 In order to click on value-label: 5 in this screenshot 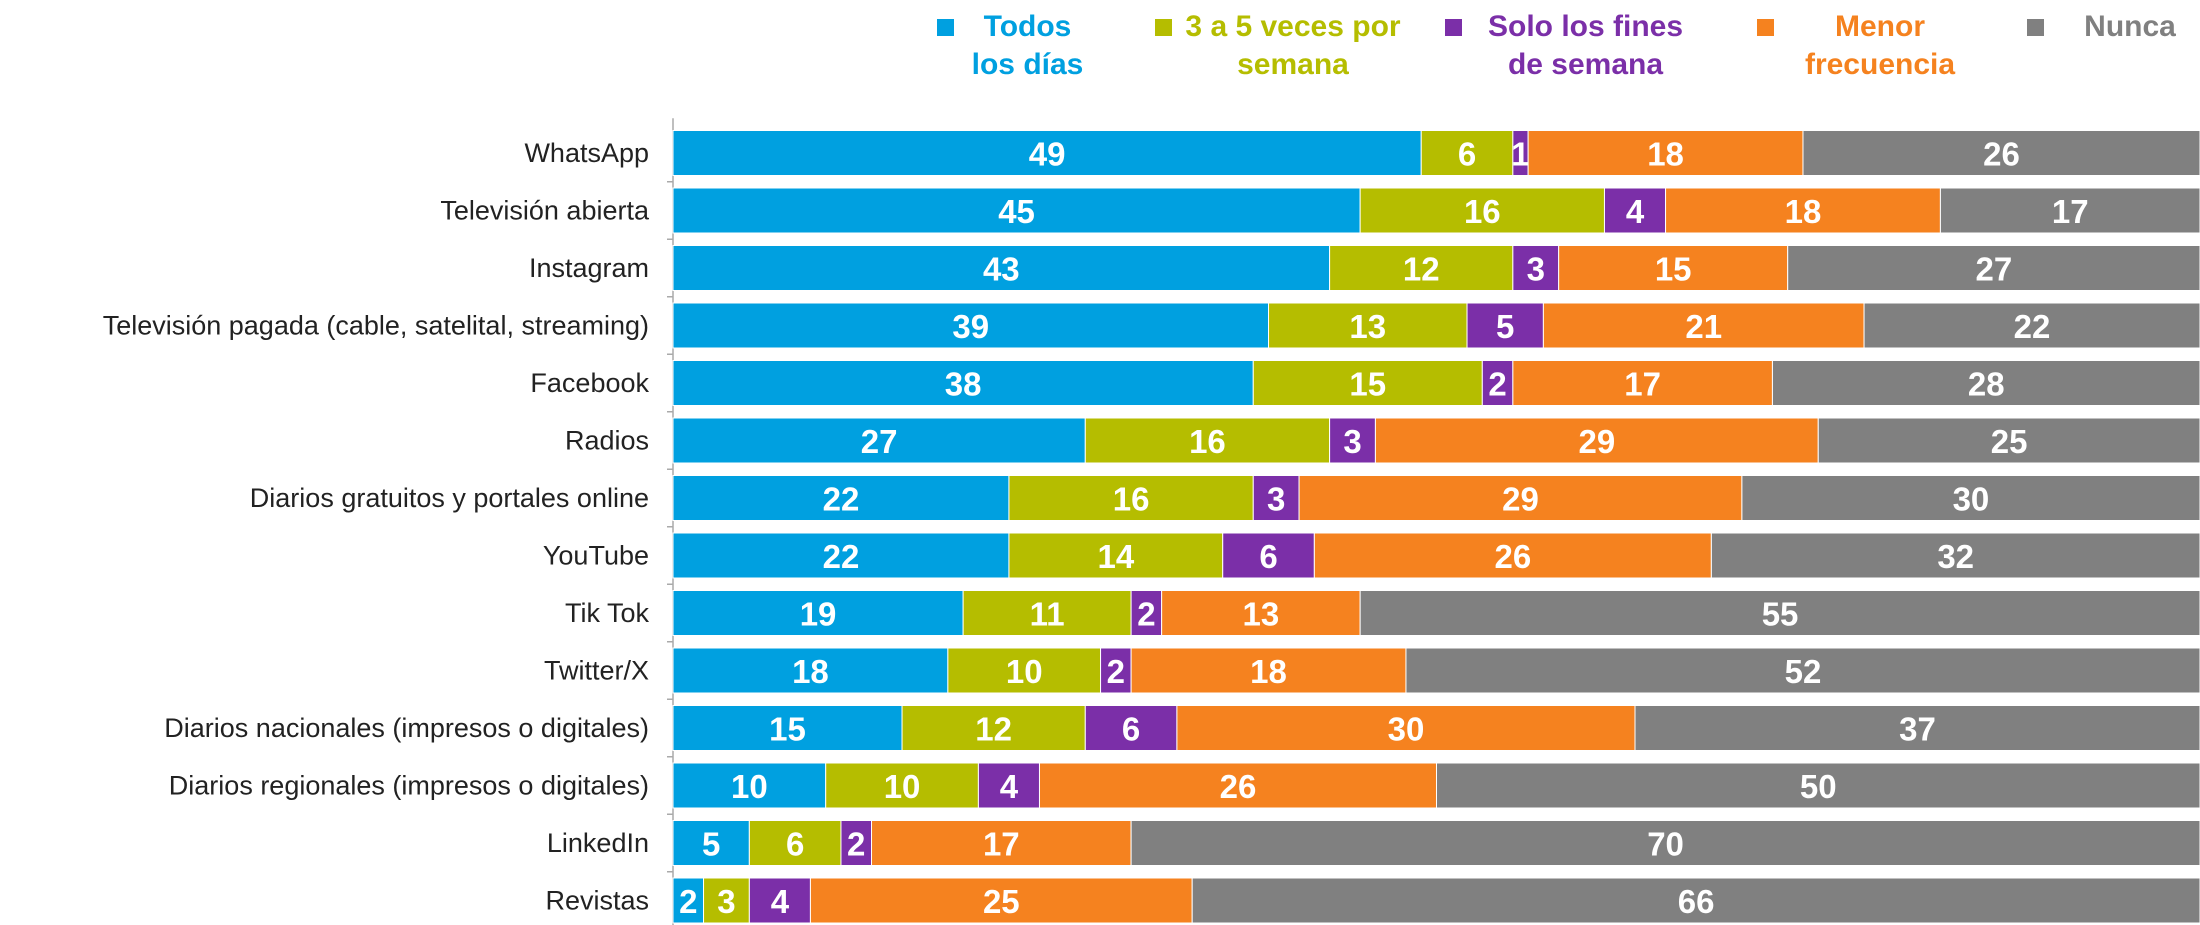, I will do `click(1505, 326)`.